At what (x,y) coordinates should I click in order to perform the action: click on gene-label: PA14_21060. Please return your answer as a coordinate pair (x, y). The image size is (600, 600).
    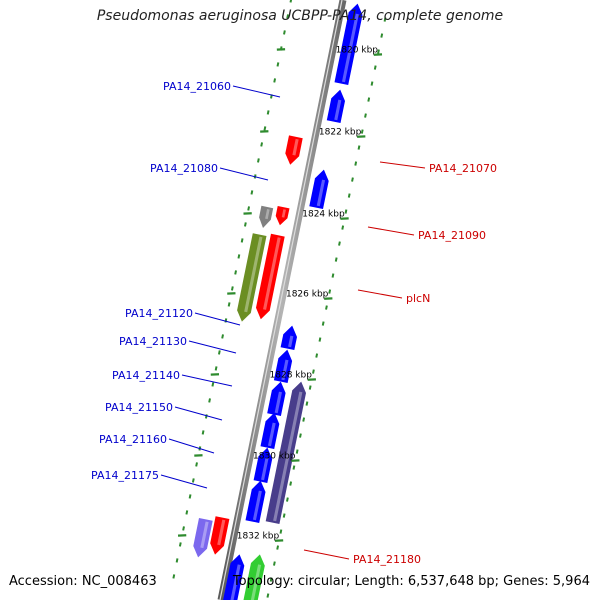
    Looking at the image, I should click on (197, 86).